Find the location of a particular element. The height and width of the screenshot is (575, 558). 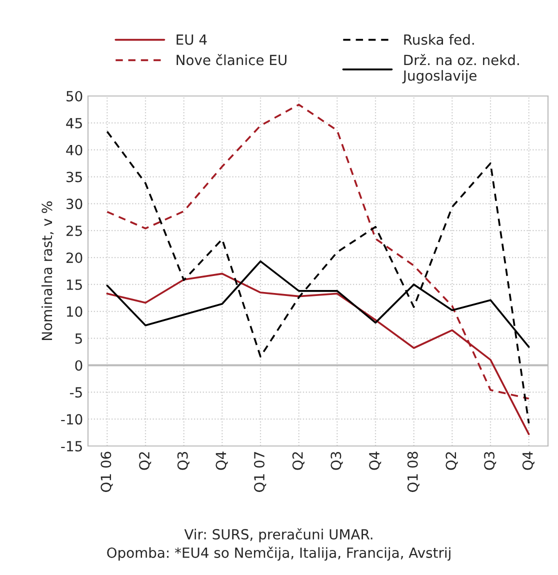

x-tick-label: Q1 08 is located at coordinates (413, 472).